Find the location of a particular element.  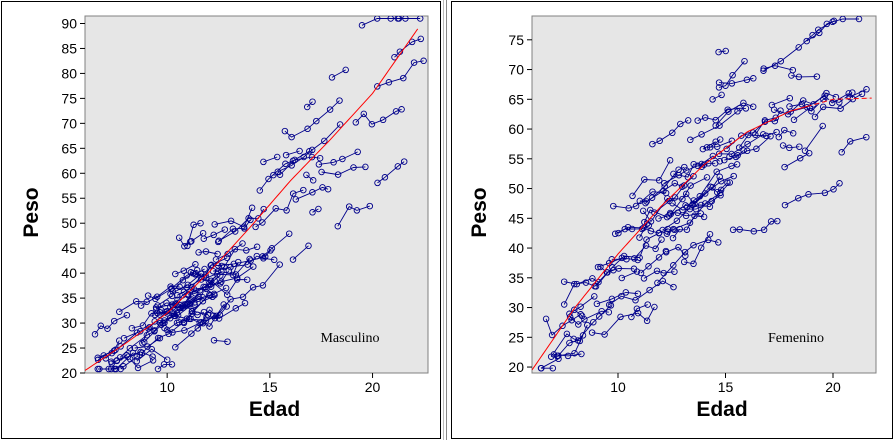

x-tick-label: 20 is located at coordinates (373, 387).